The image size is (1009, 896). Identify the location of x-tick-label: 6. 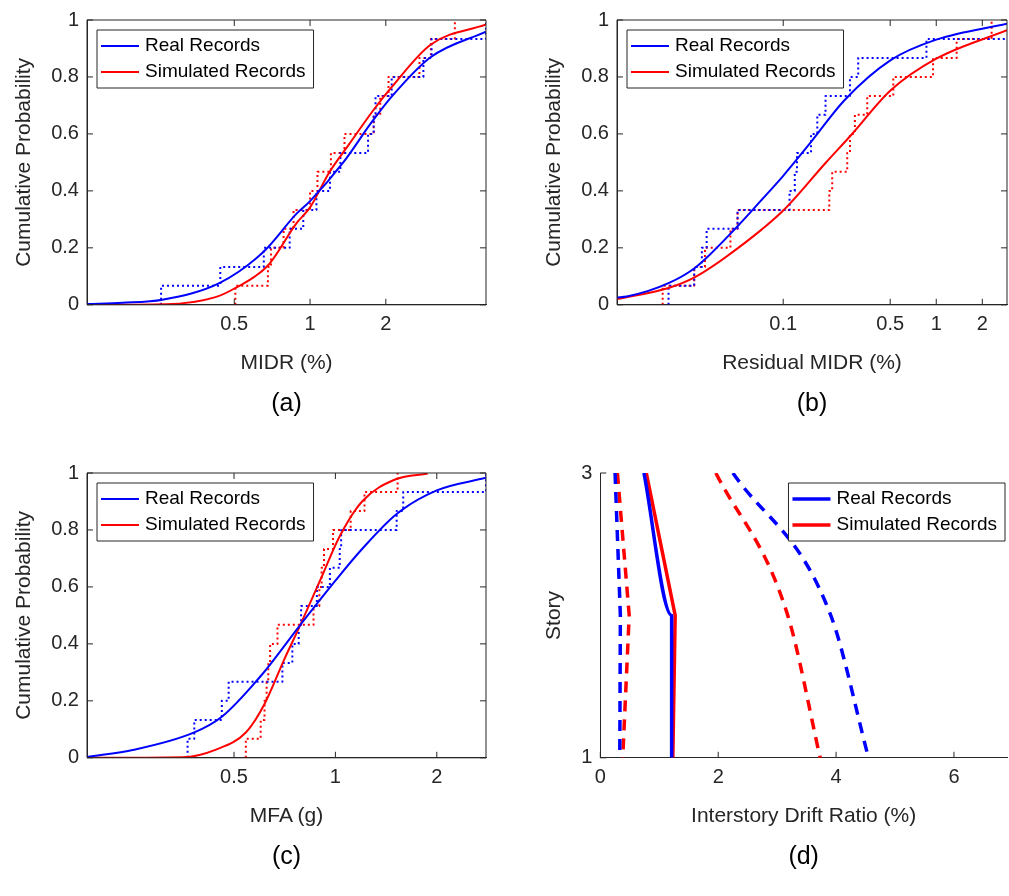
(954, 776).